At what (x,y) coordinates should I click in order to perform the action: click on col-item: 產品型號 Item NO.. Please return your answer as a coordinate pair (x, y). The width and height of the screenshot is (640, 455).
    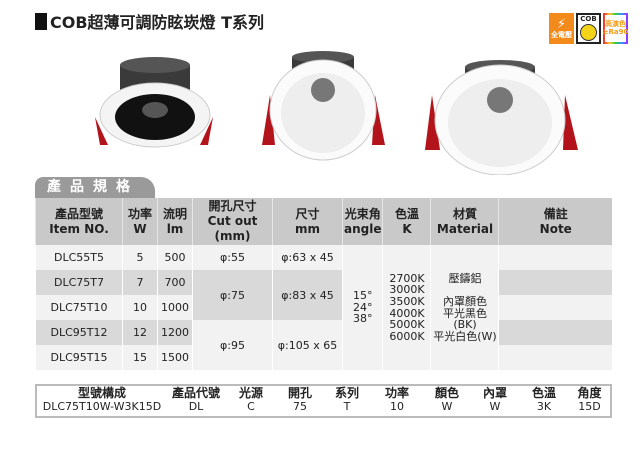
    Looking at the image, I should click on (79, 221).